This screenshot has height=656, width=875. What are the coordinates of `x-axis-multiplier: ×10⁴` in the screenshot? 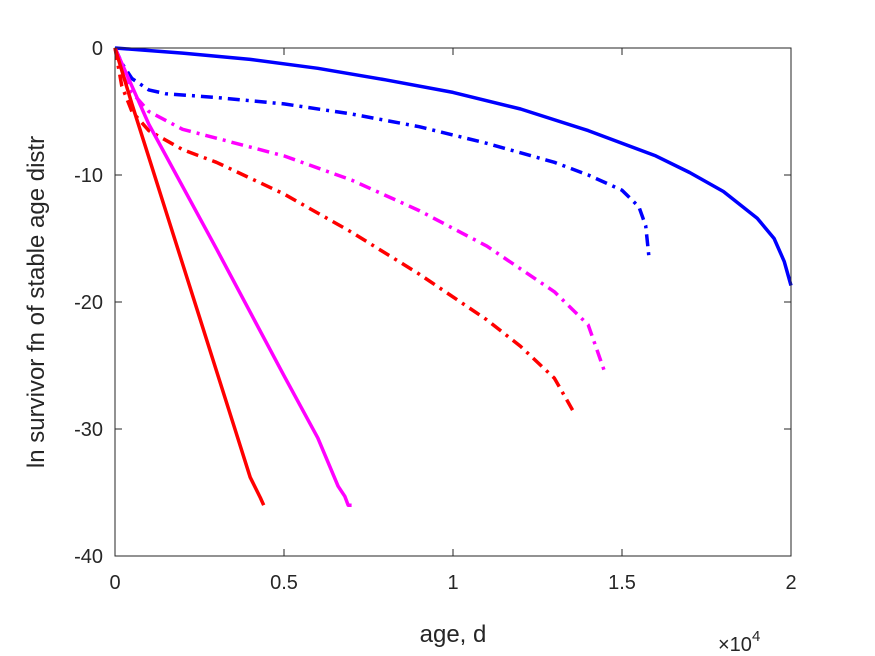 It's located at (739, 642).